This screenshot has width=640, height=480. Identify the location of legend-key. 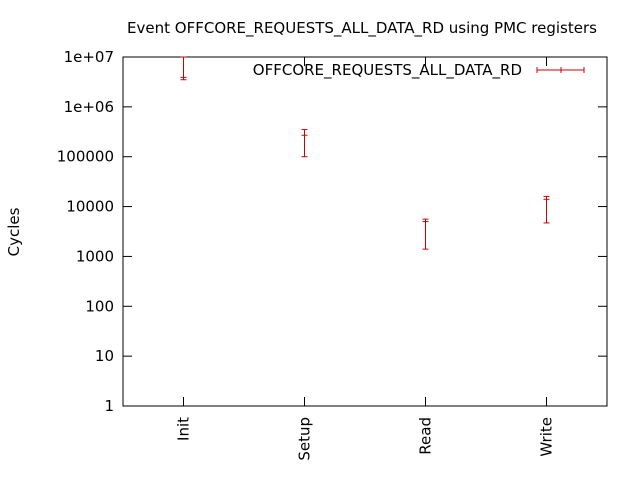
(560, 70).